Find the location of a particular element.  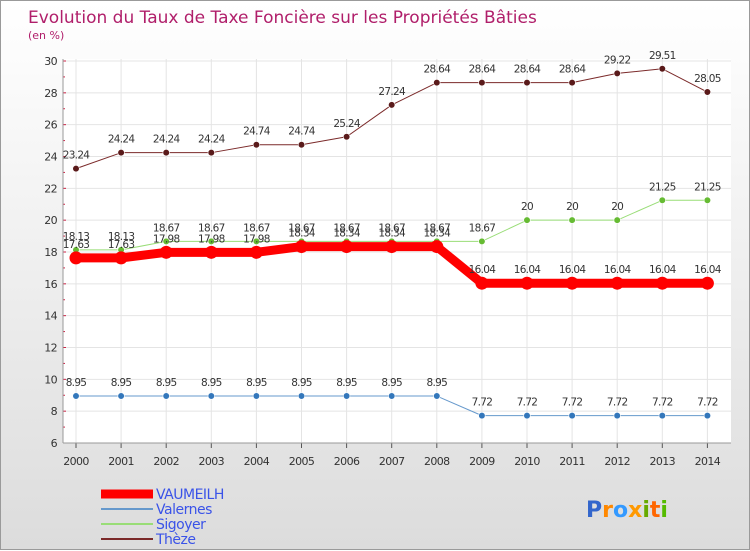

xtick-label: 2014 is located at coordinates (708, 461).